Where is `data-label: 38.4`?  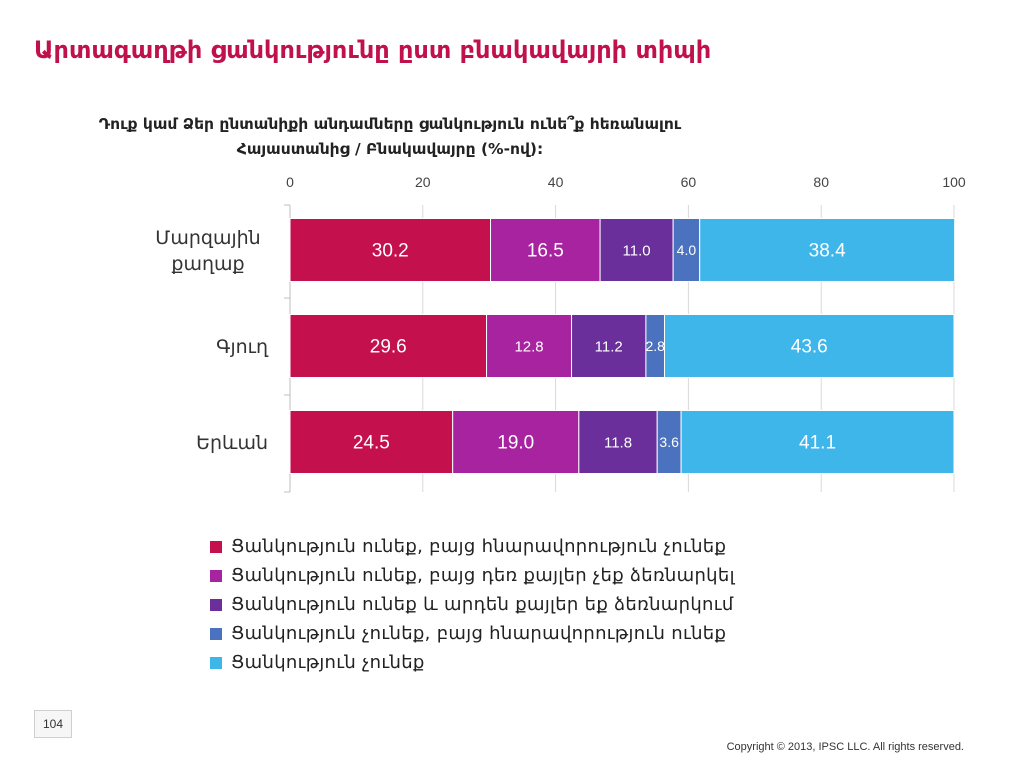 data-label: 38.4 is located at coordinates (827, 251).